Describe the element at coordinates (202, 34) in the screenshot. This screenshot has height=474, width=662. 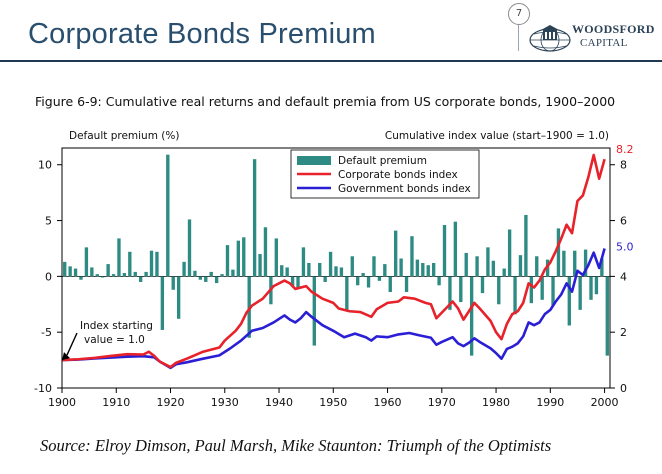
I see `page-title: Corporate Bonds Premium` at that location.